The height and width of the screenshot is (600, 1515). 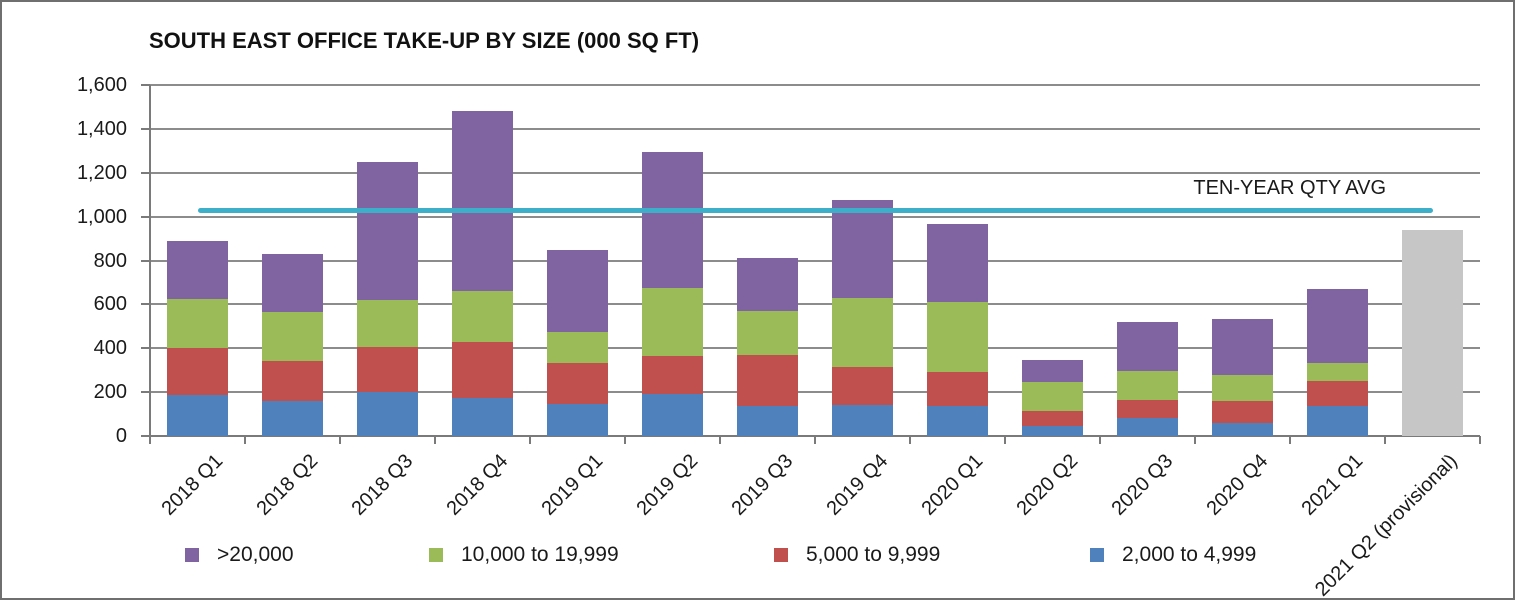 I want to click on y-axis-tick-label: 0, so click(x=121, y=436).